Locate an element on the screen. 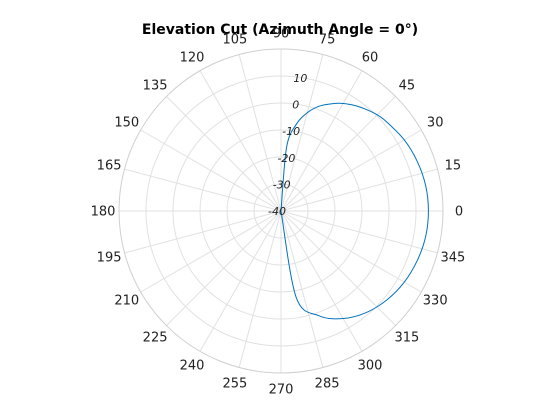 The width and height of the screenshot is (560, 420). chart-title-main: Elevation Cut (Azimuth Angle = 0 is located at coordinates (273, 30).